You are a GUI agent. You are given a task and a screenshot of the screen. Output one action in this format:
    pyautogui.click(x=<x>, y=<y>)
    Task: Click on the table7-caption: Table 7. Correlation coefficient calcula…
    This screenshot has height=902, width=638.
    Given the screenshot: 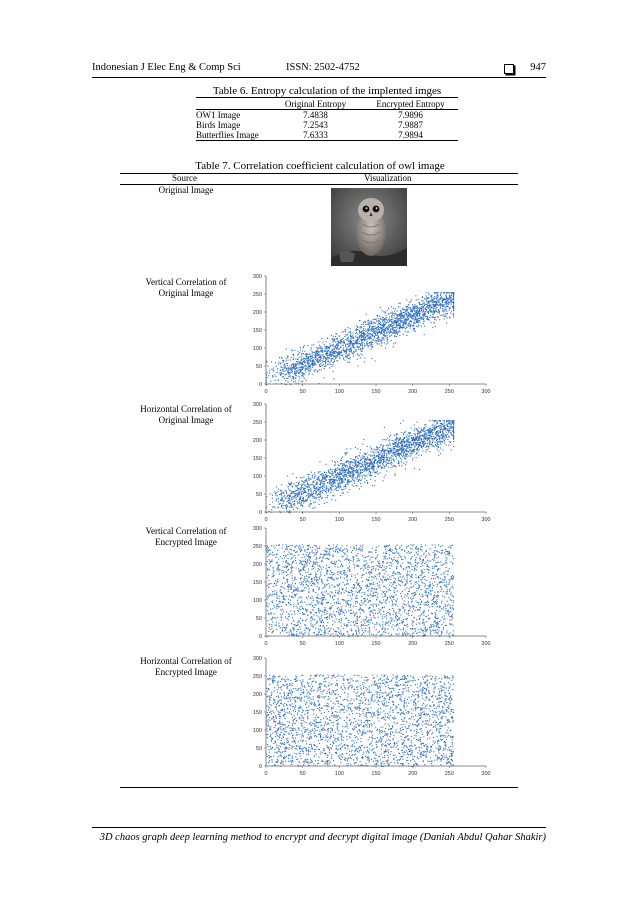 What is the action you would take?
    pyautogui.click(x=320, y=166)
    